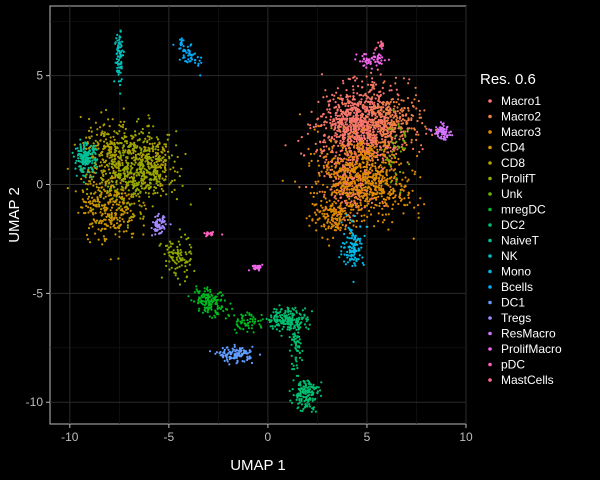 This screenshot has width=600, height=480. What do you see at coordinates (466, 437) in the screenshot?
I see `x-tick-label: 10` at bounding box center [466, 437].